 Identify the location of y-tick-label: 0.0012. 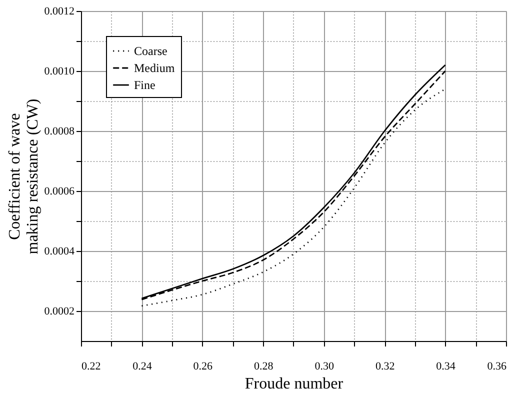
(59, 12).